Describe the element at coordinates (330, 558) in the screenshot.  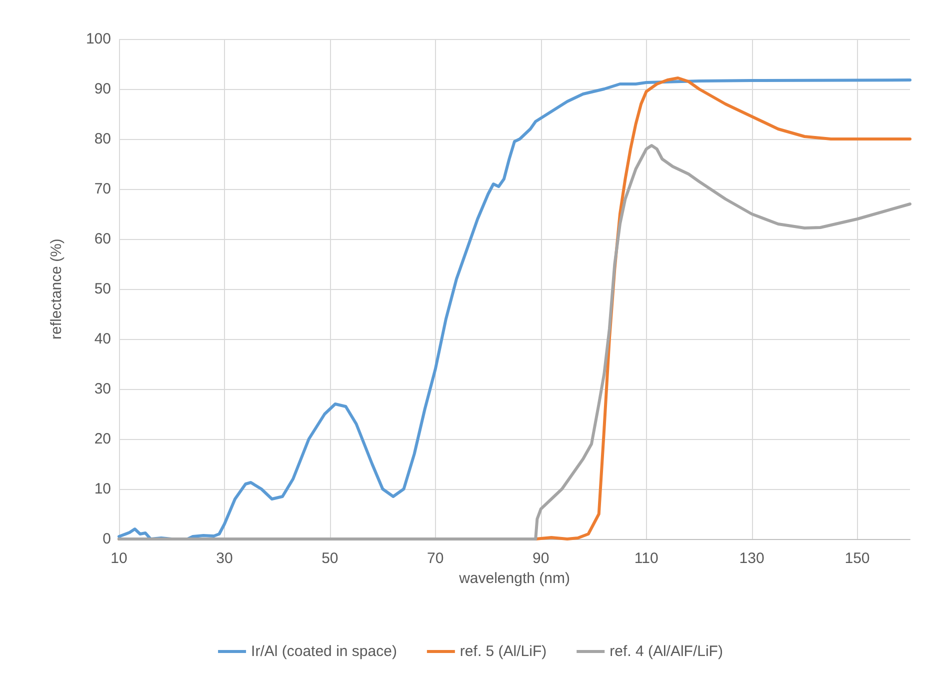
I see `x-tick-label: 50` at that location.